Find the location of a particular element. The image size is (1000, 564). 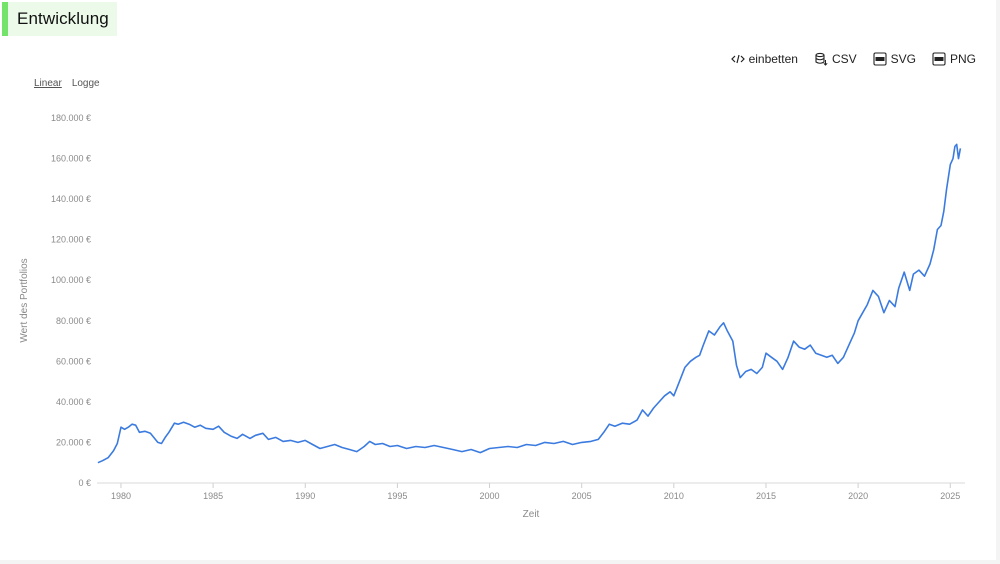

x-tick-label: 2010 is located at coordinates (674, 496).